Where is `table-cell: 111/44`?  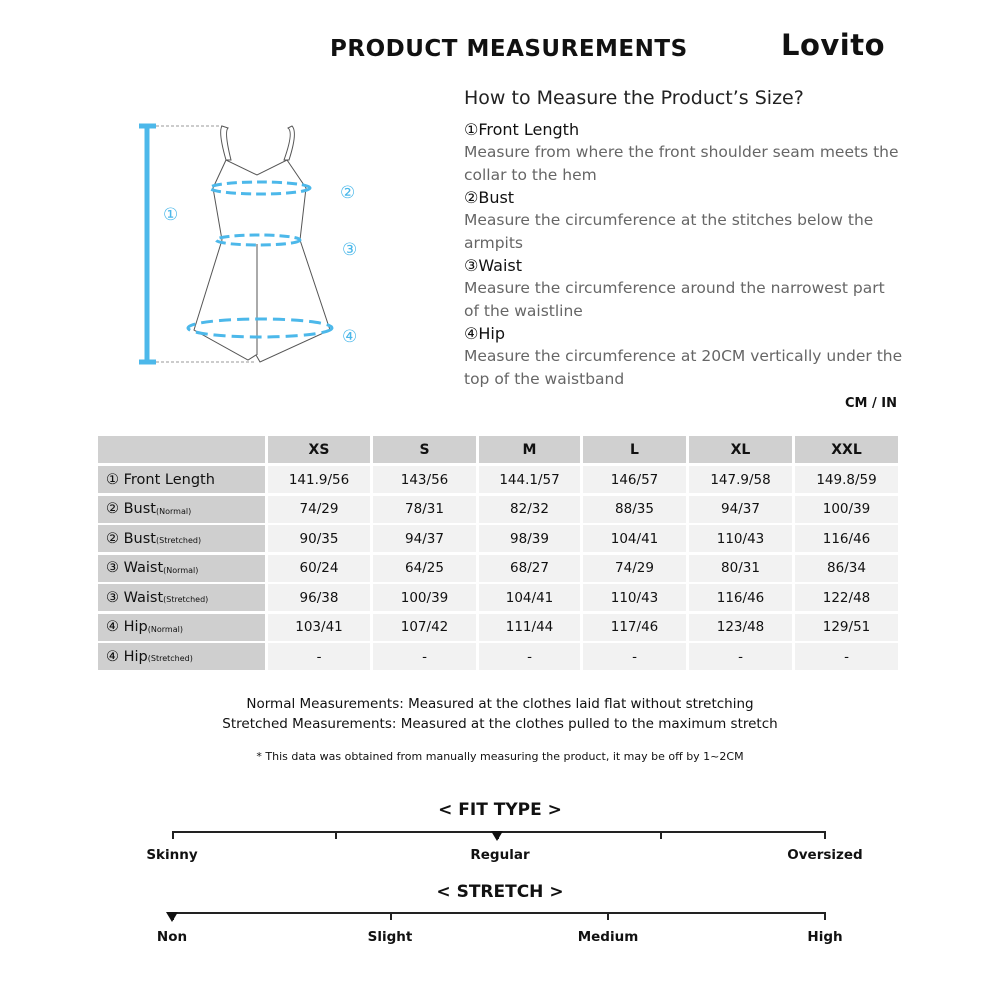 table-cell: 111/44 is located at coordinates (529, 627).